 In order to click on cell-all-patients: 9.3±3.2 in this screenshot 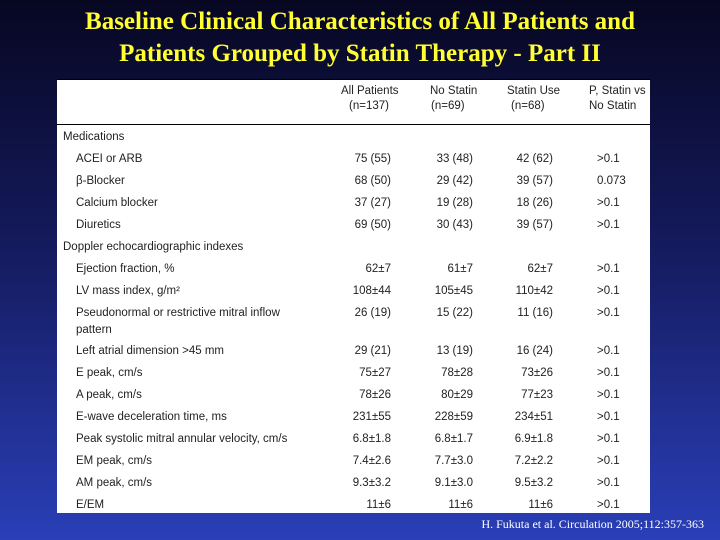, I will do `click(371, 483)`.